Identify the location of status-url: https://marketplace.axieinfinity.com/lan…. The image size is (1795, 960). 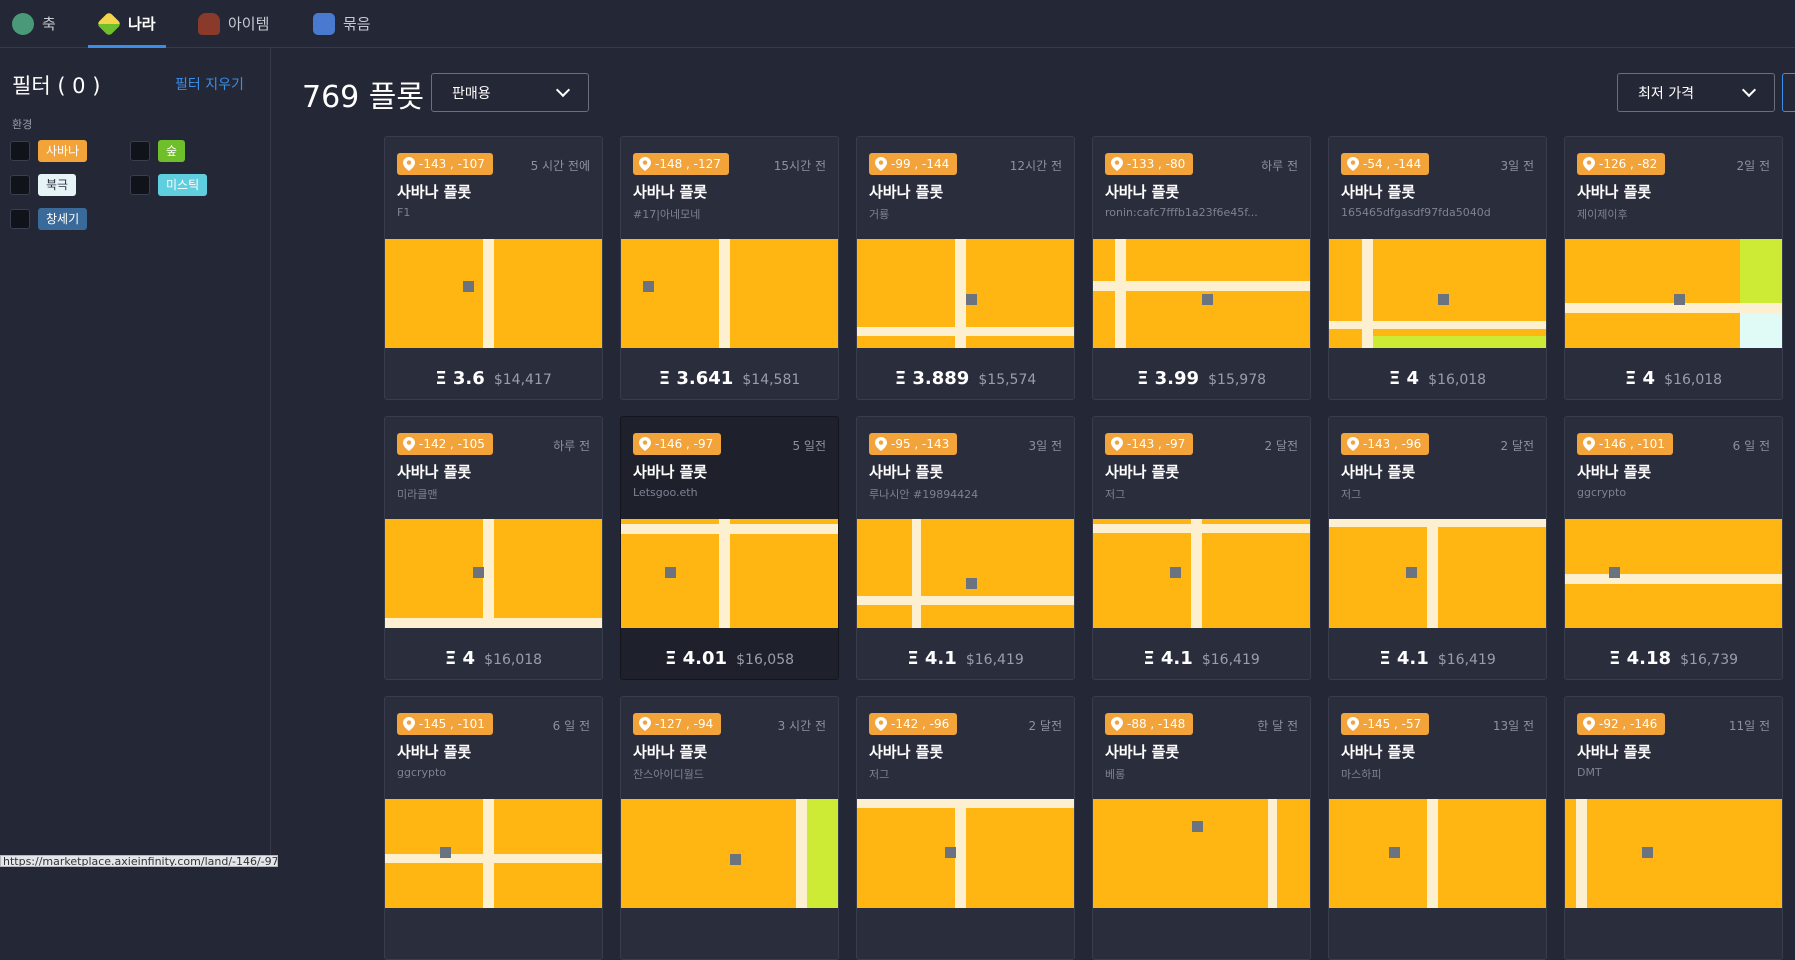
(139, 861).